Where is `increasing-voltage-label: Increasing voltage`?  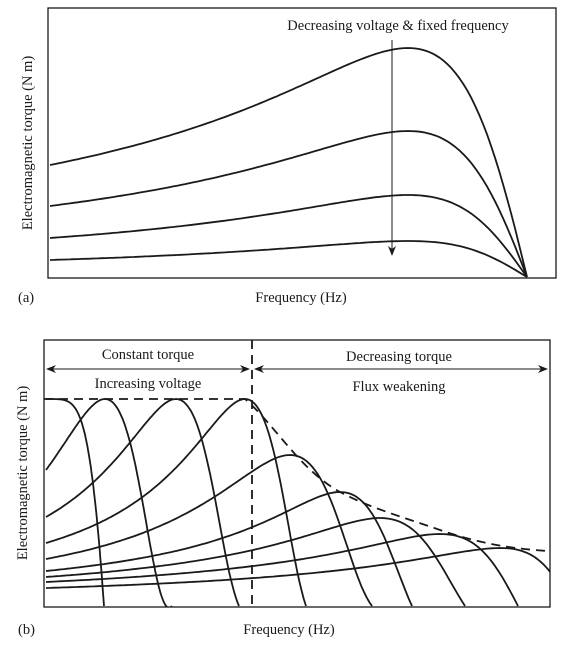
increasing-voltage-label: Increasing voltage is located at coordinates (148, 384).